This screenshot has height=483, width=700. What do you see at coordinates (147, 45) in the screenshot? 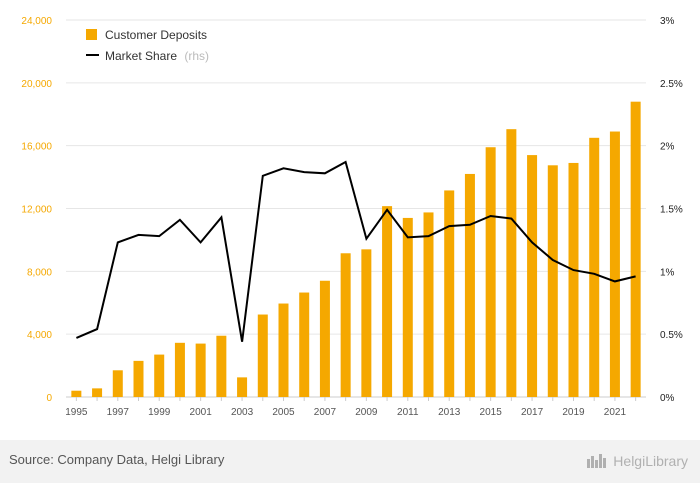
I see `legend: Customer Deposits Market Share (rhs)` at bounding box center [147, 45].